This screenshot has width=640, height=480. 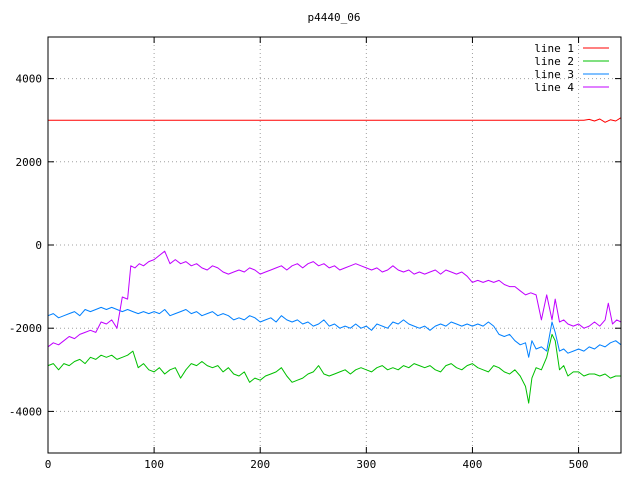 I want to click on y-tick-label: -4000, so click(x=25, y=411).